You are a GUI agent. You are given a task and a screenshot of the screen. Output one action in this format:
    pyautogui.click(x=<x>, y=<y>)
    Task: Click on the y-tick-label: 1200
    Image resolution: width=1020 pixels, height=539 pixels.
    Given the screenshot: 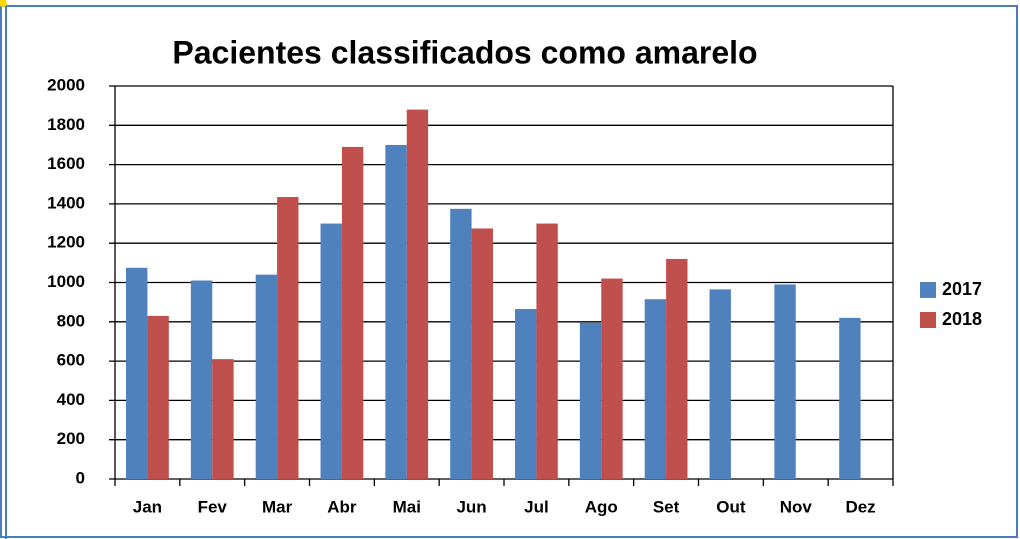 What is the action you would take?
    pyautogui.click(x=66, y=242)
    